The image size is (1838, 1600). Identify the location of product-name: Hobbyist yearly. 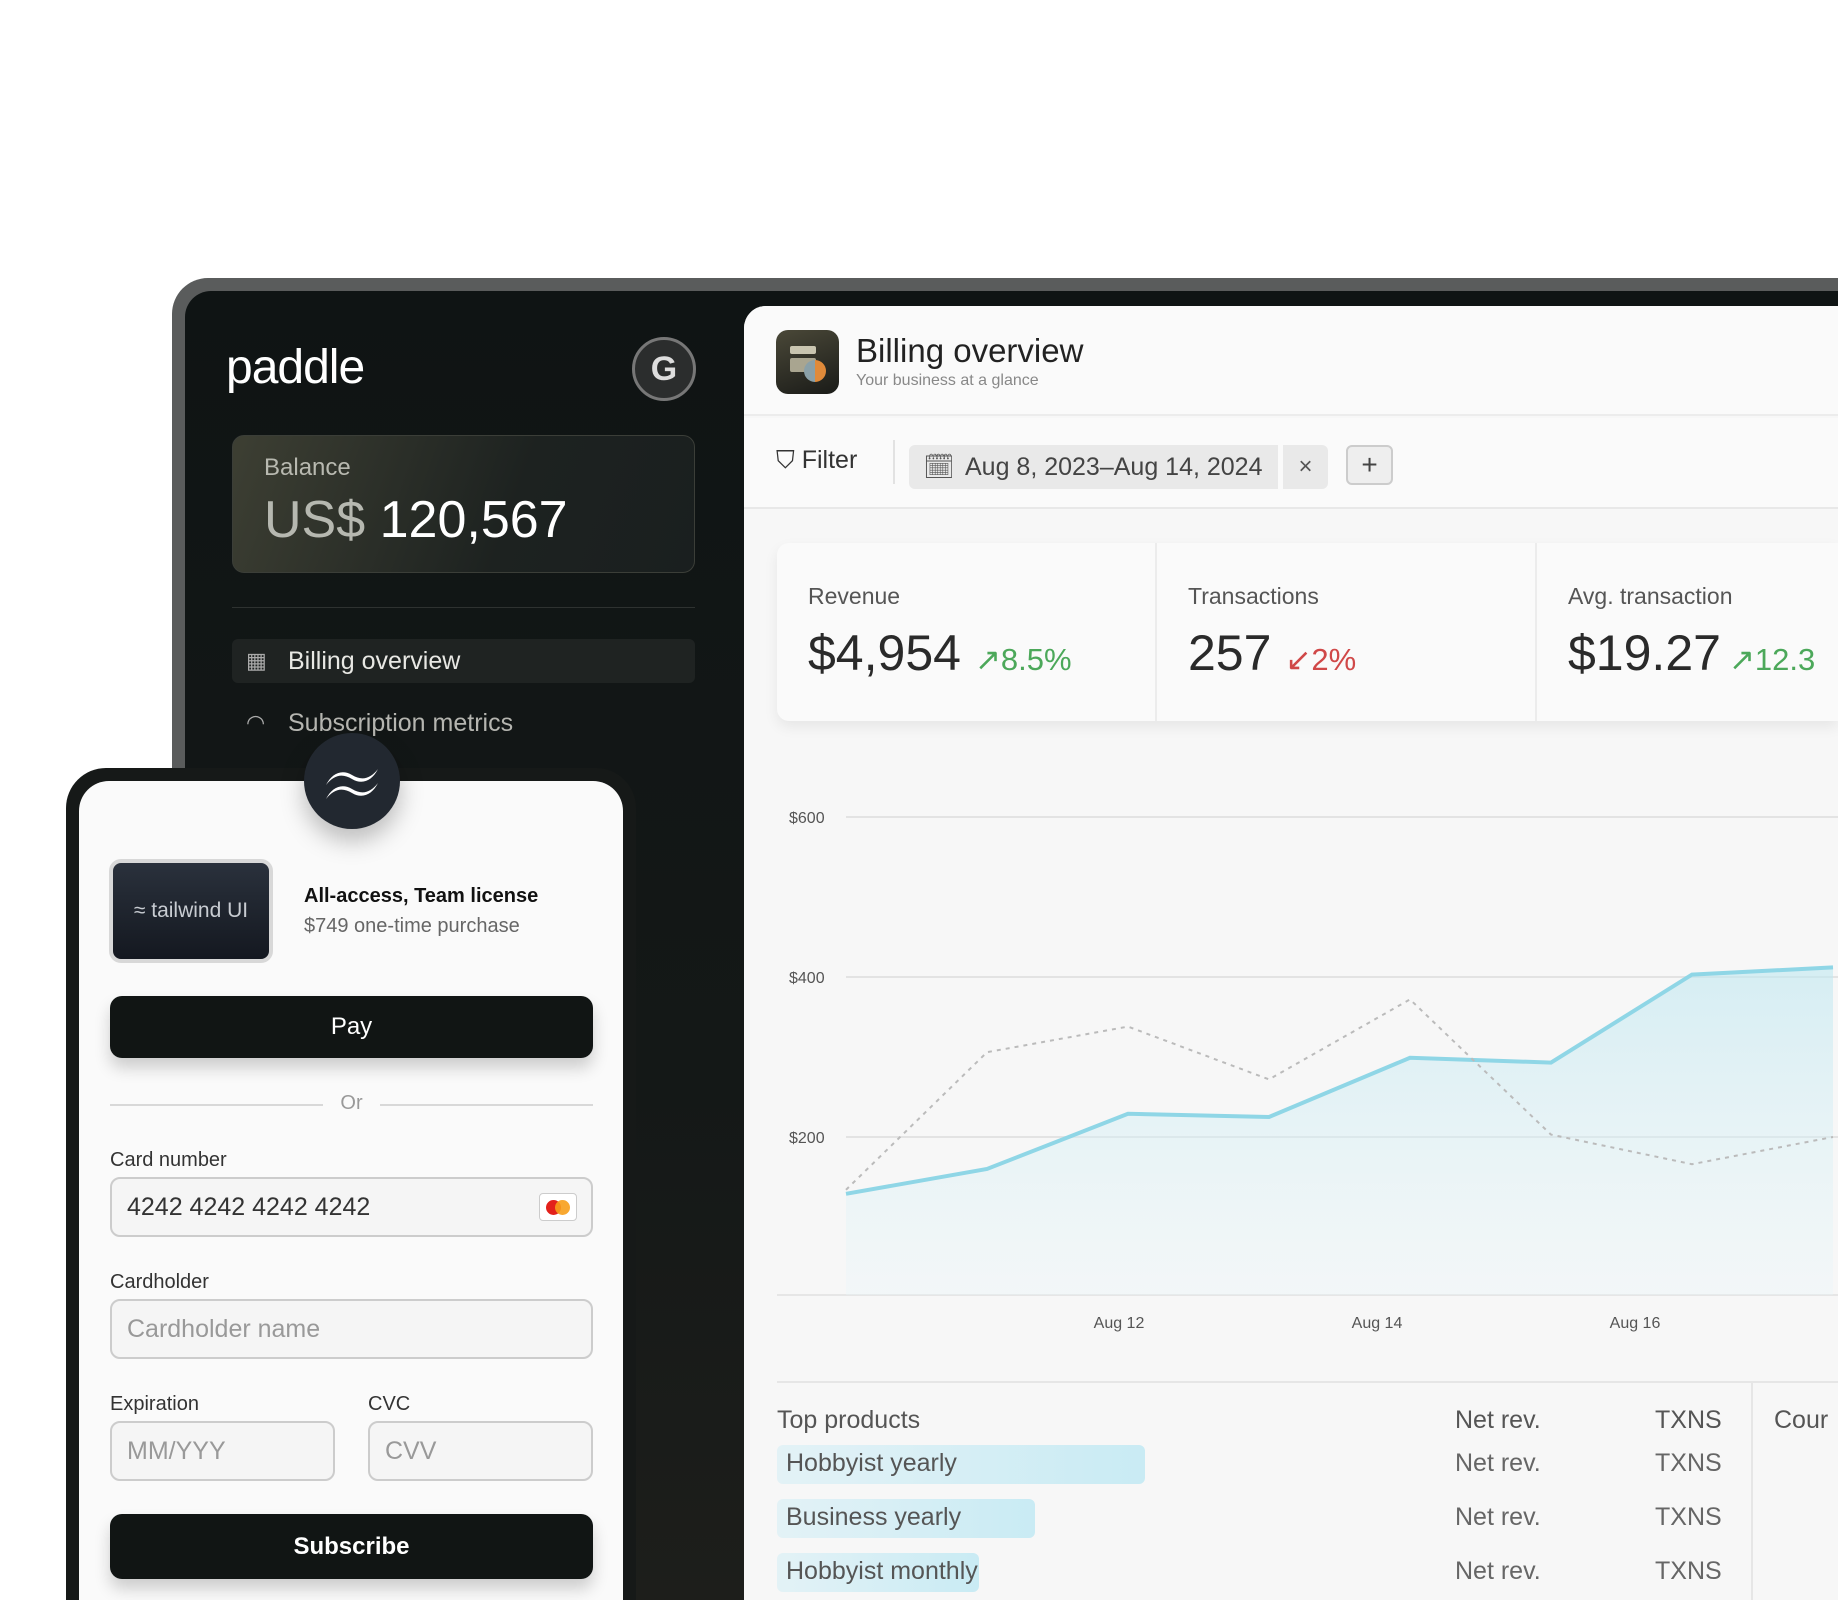
(871, 1463).